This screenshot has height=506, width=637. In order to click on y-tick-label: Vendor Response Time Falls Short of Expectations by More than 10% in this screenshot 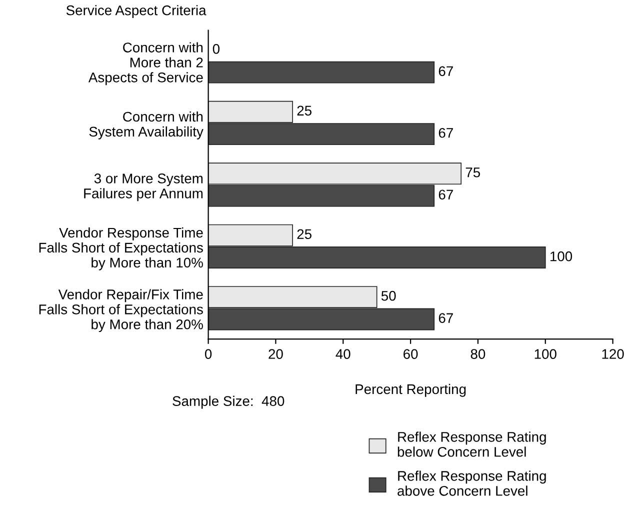, I will do `click(121, 248)`.